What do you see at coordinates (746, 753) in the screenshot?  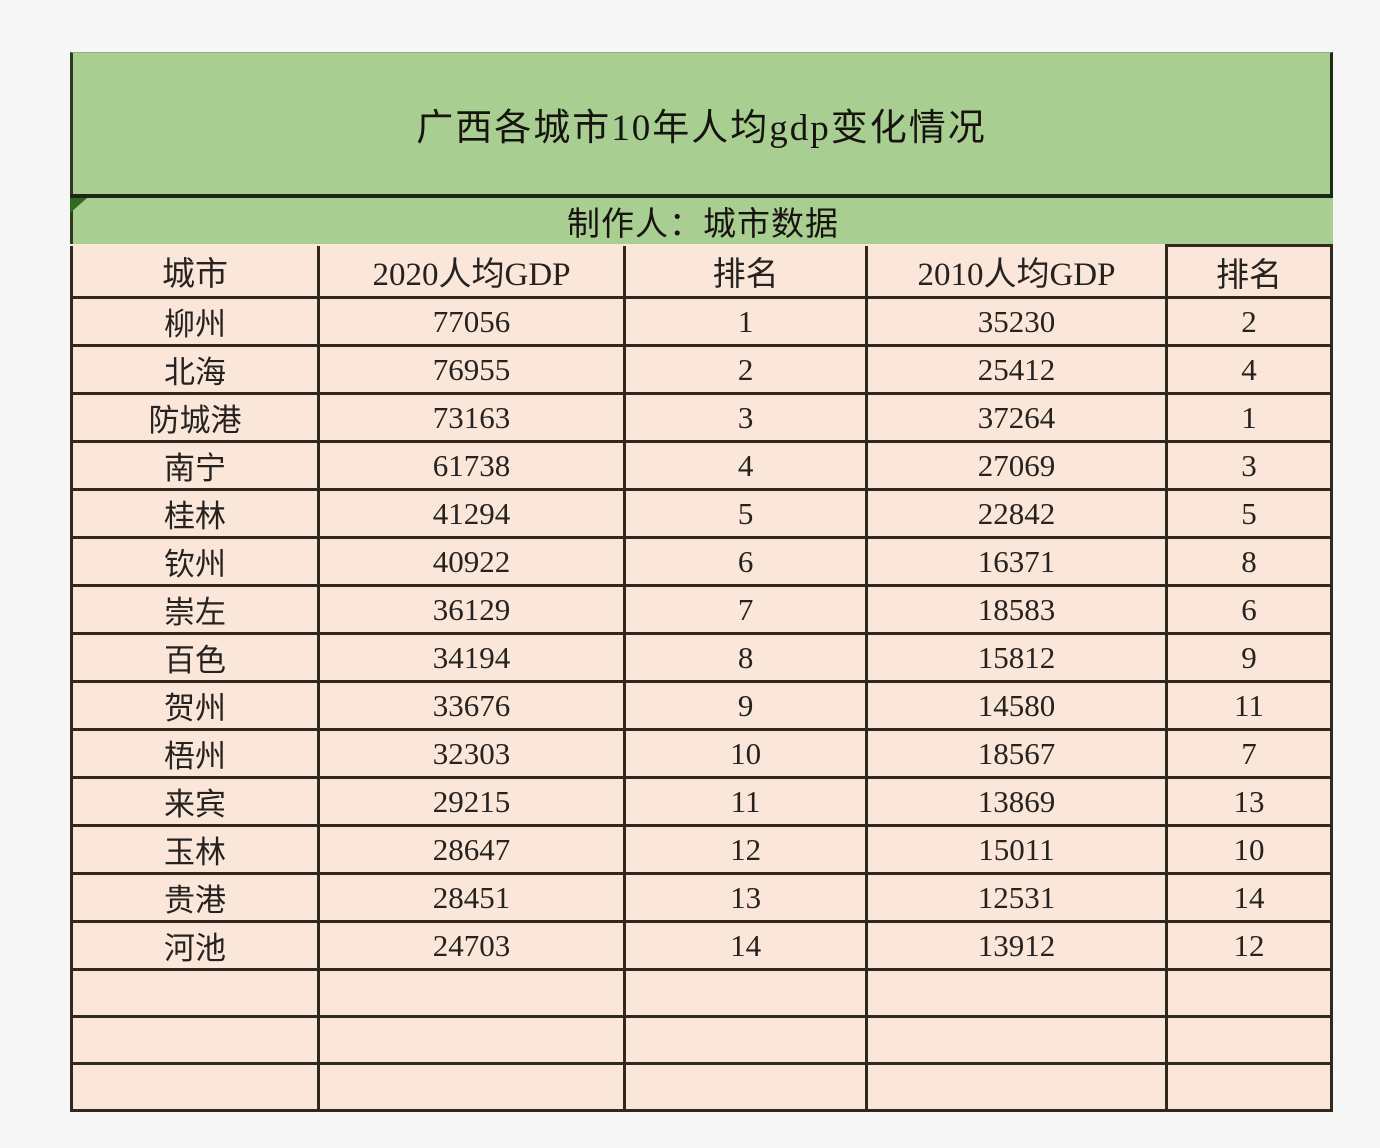 I see `cell-rank-2020: 10` at bounding box center [746, 753].